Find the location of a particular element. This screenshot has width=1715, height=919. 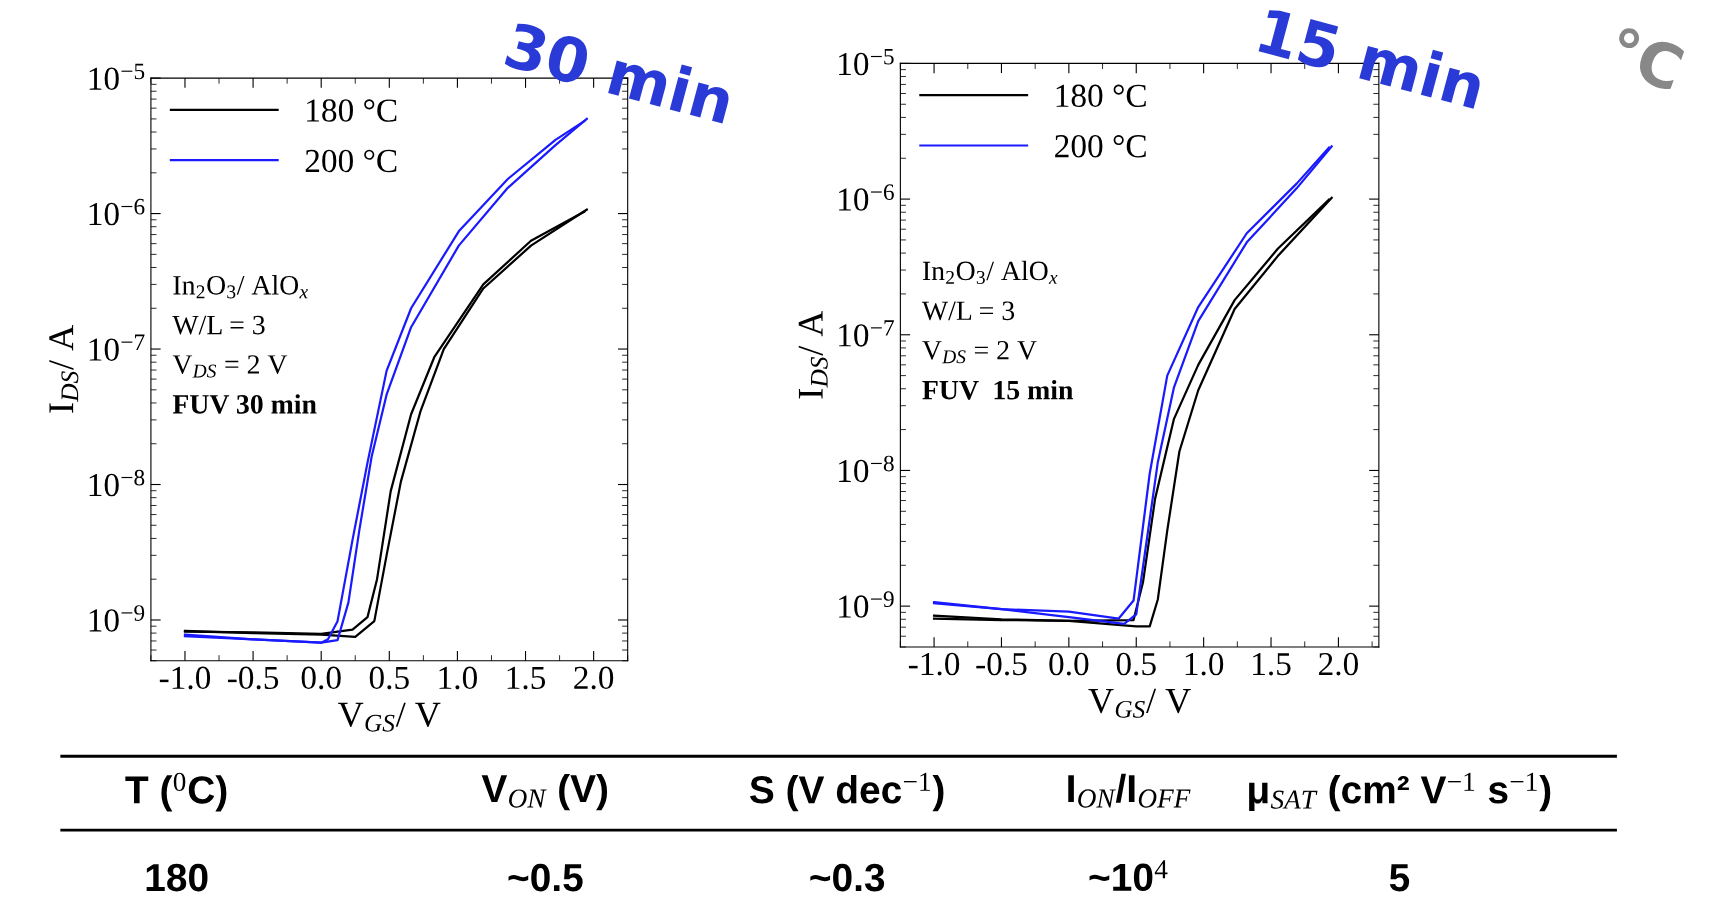

text: ~0.3 is located at coordinates (847, 877).